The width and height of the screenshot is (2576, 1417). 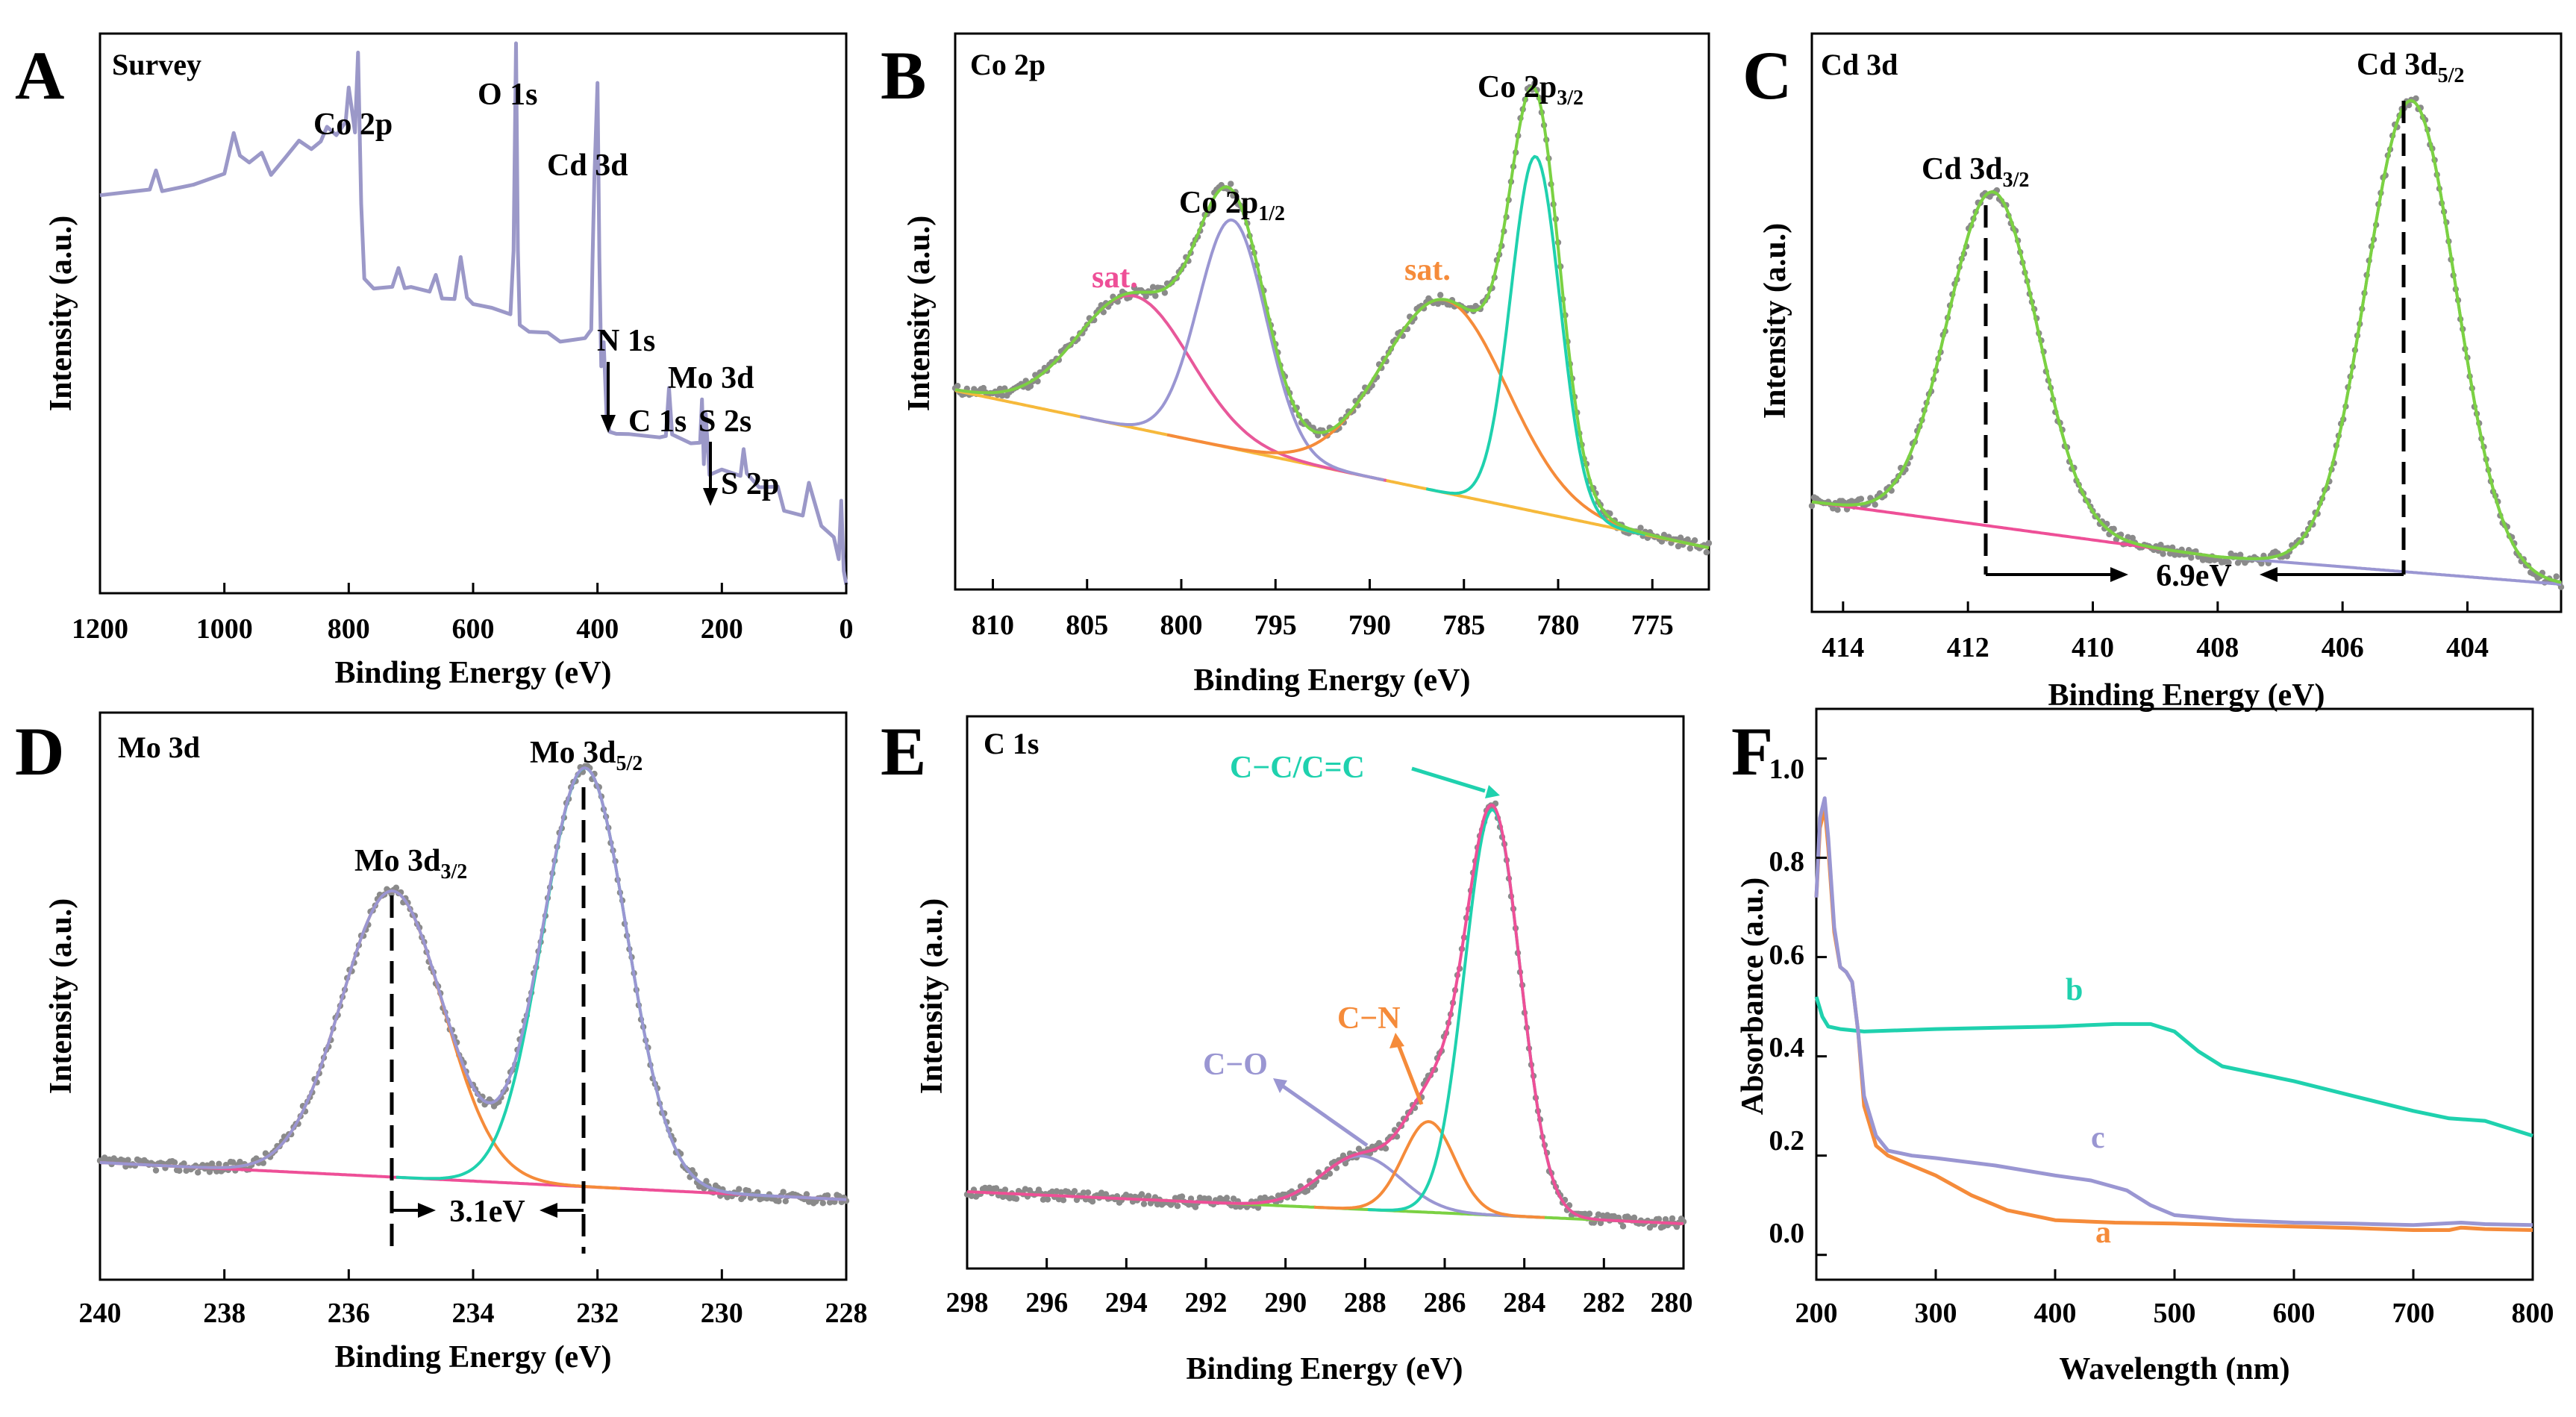 What do you see at coordinates (1604, 1303) in the screenshot?
I see `x-tick-label: 282` at bounding box center [1604, 1303].